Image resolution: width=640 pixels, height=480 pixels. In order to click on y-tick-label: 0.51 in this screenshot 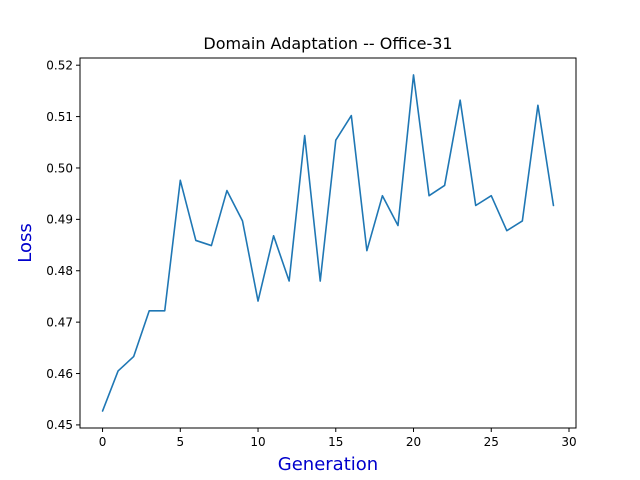, I will do `click(59, 117)`.